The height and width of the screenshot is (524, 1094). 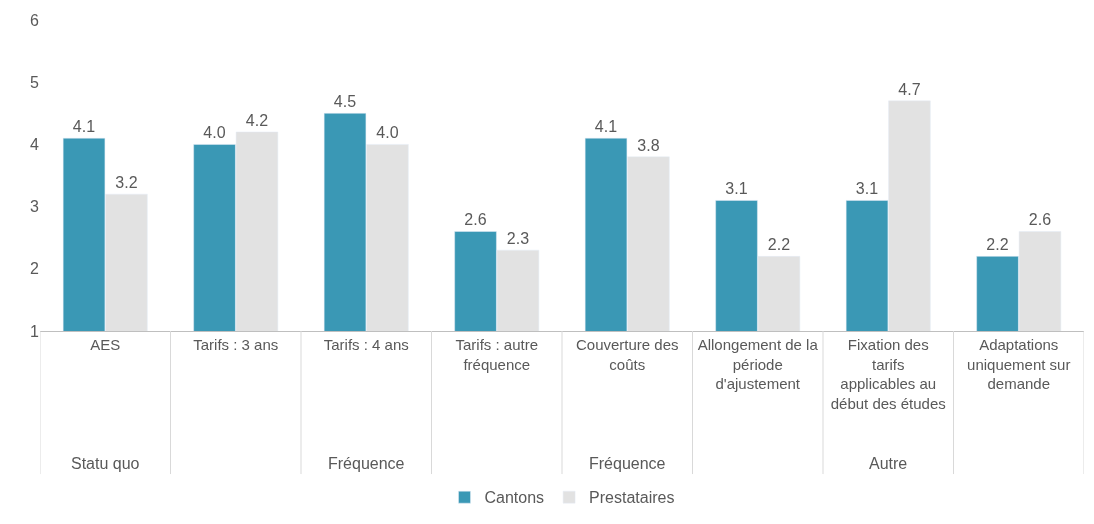 I want to click on data-label: 3.2, so click(x=126, y=183).